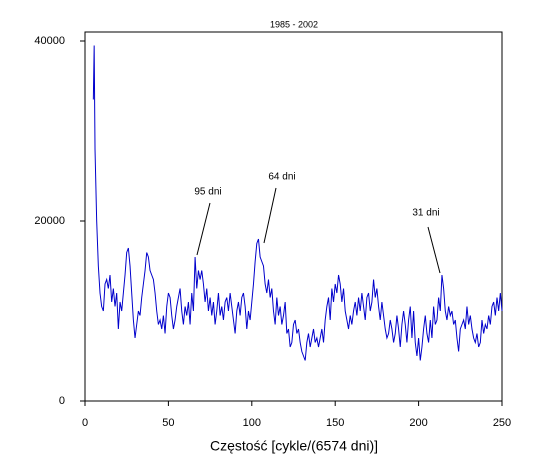  I want to click on x-axis-label: Częstość [cykle/(6574 dni)], so click(294, 446).